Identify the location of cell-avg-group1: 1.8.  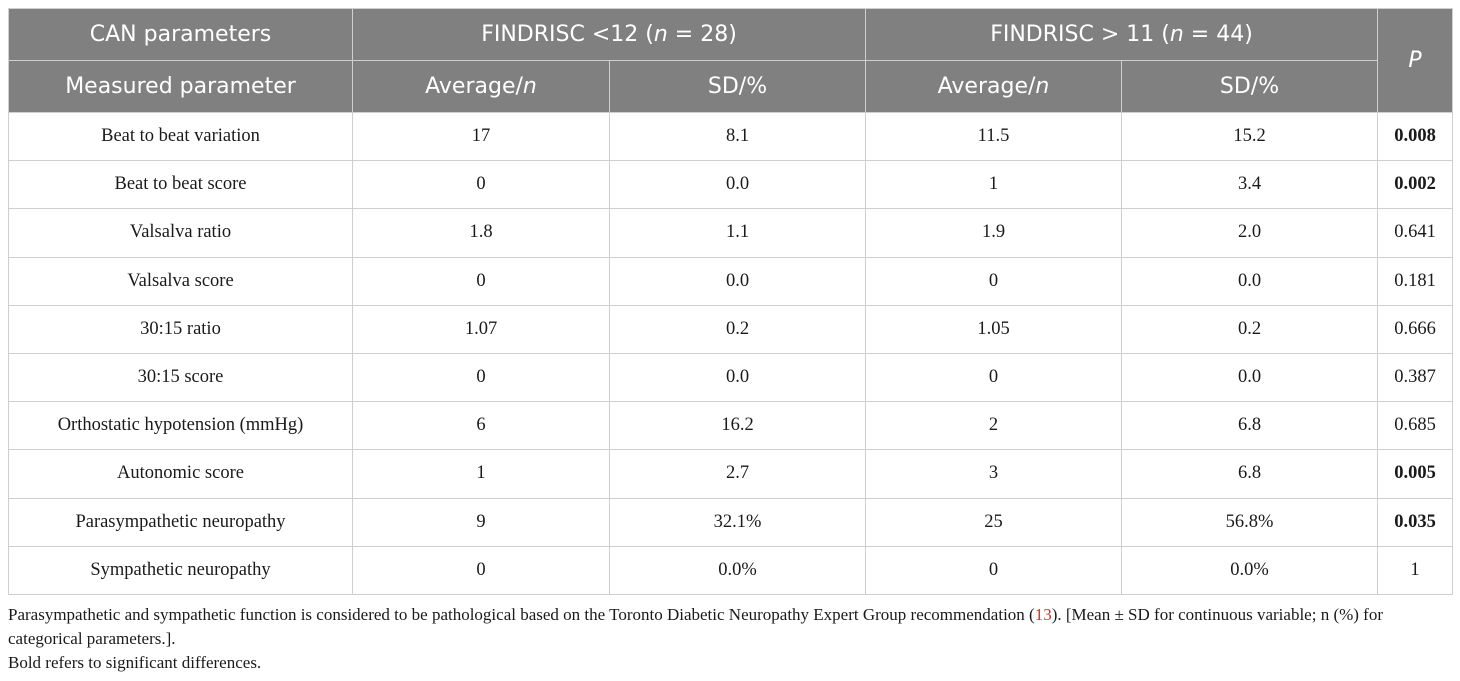
(481, 233).